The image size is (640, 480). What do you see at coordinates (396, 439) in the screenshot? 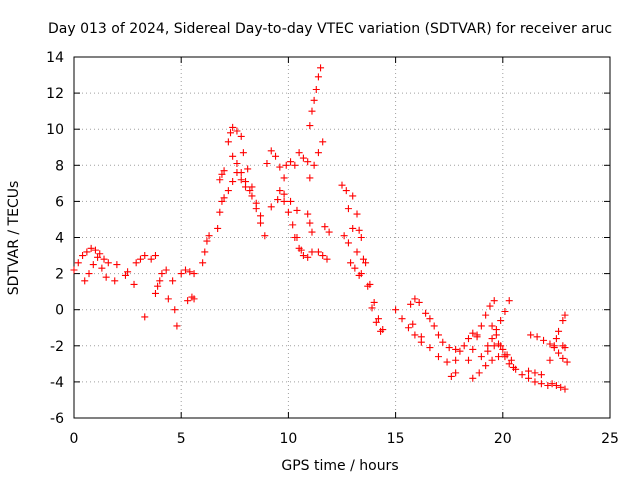
I see `x-tick-label: 15` at bounding box center [396, 439].